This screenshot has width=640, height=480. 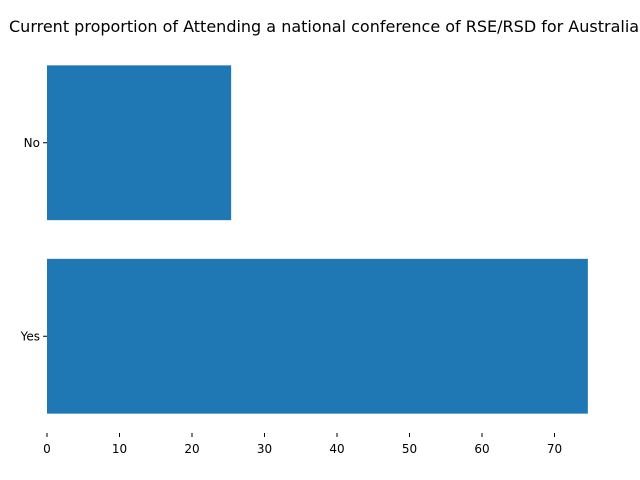 I want to click on y-tick-label: Yes, so click(x=30, y=336).